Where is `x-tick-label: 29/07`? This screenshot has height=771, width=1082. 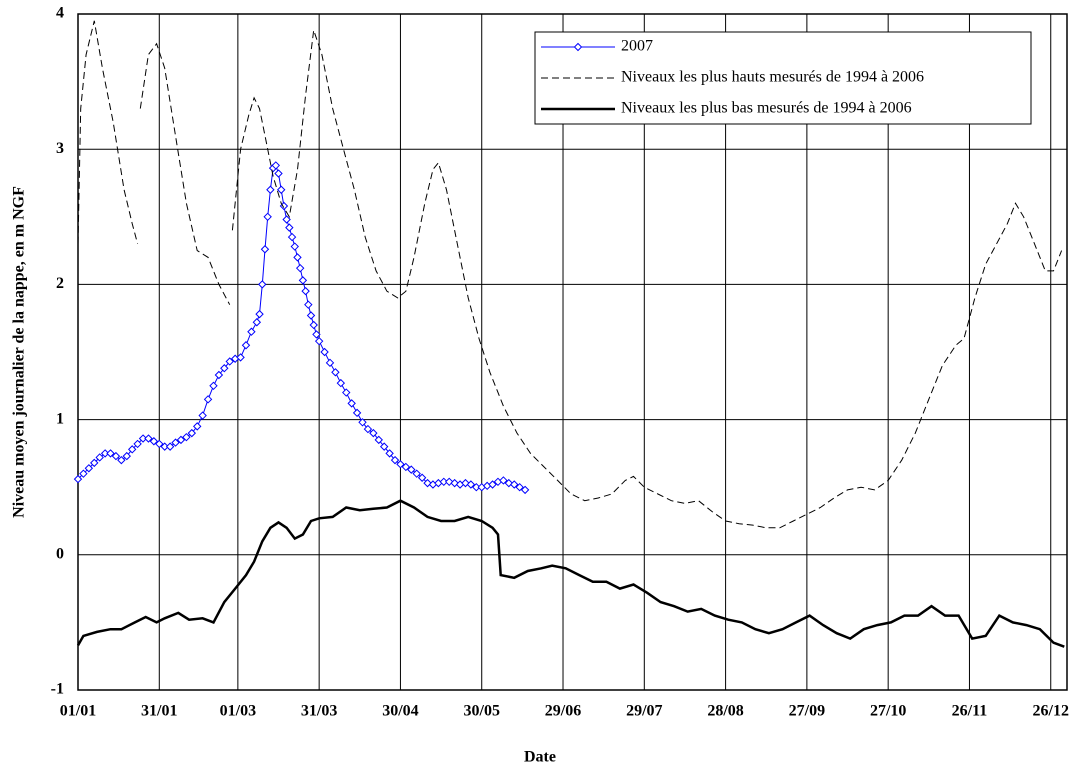
x-tick-label: 29/07 is located at coordinates (644, 711).